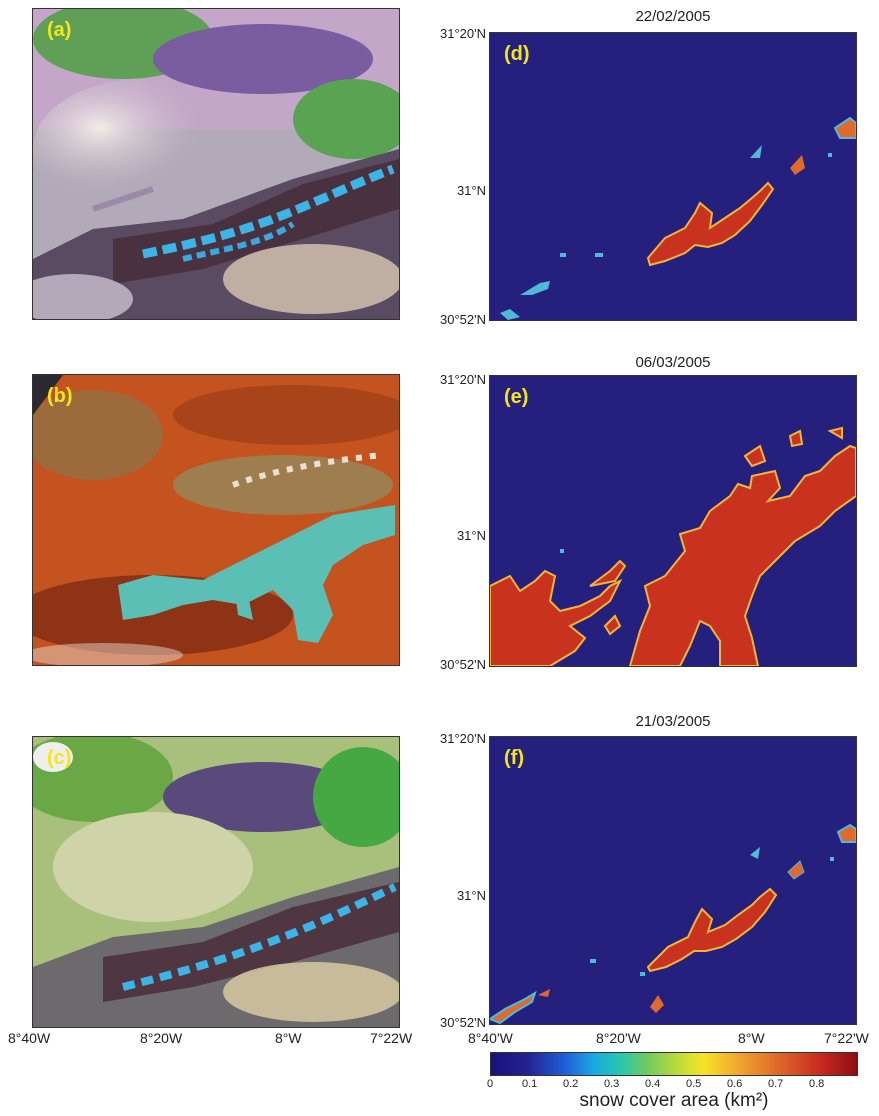 Image resolution: width=879 pixels, height=1116 pixels. I want to click on satellite-image-c: (c), so click(216, 882).